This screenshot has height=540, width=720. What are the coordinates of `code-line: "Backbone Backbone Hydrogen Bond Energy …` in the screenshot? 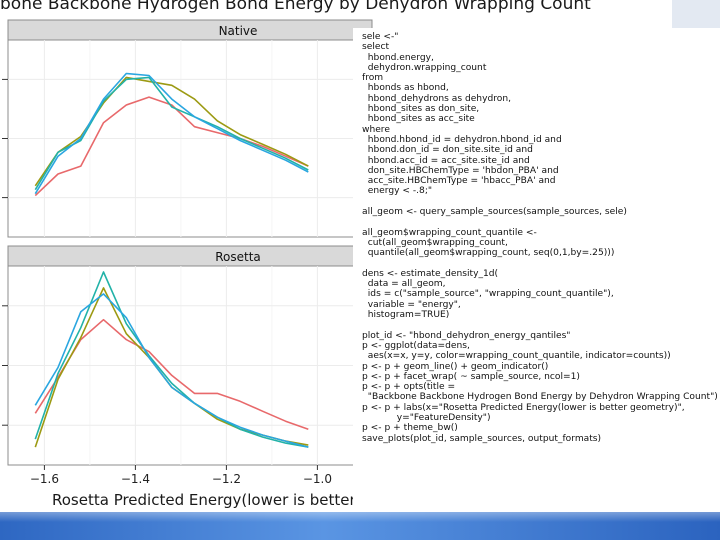 It's located at (540, 397).